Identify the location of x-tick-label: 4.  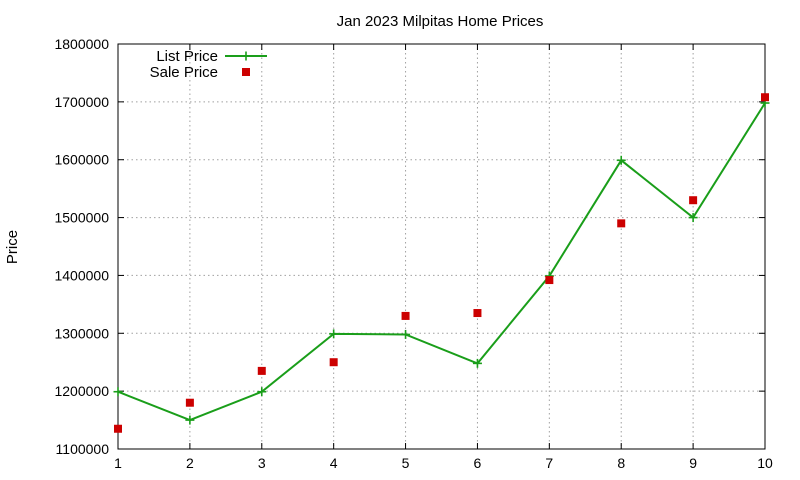
(334, 463).